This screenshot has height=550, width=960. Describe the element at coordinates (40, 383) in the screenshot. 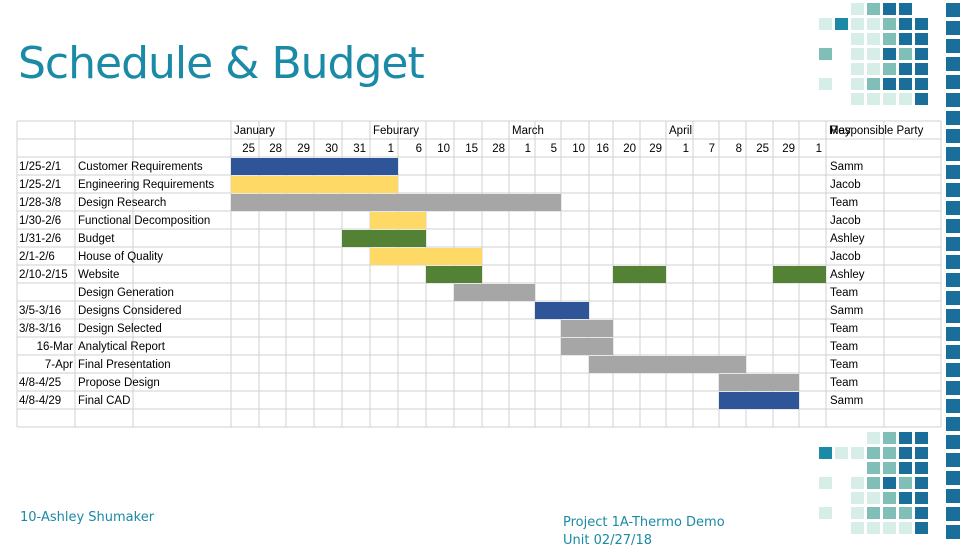

I see `task-dates: 4/8-4/25` at that location.